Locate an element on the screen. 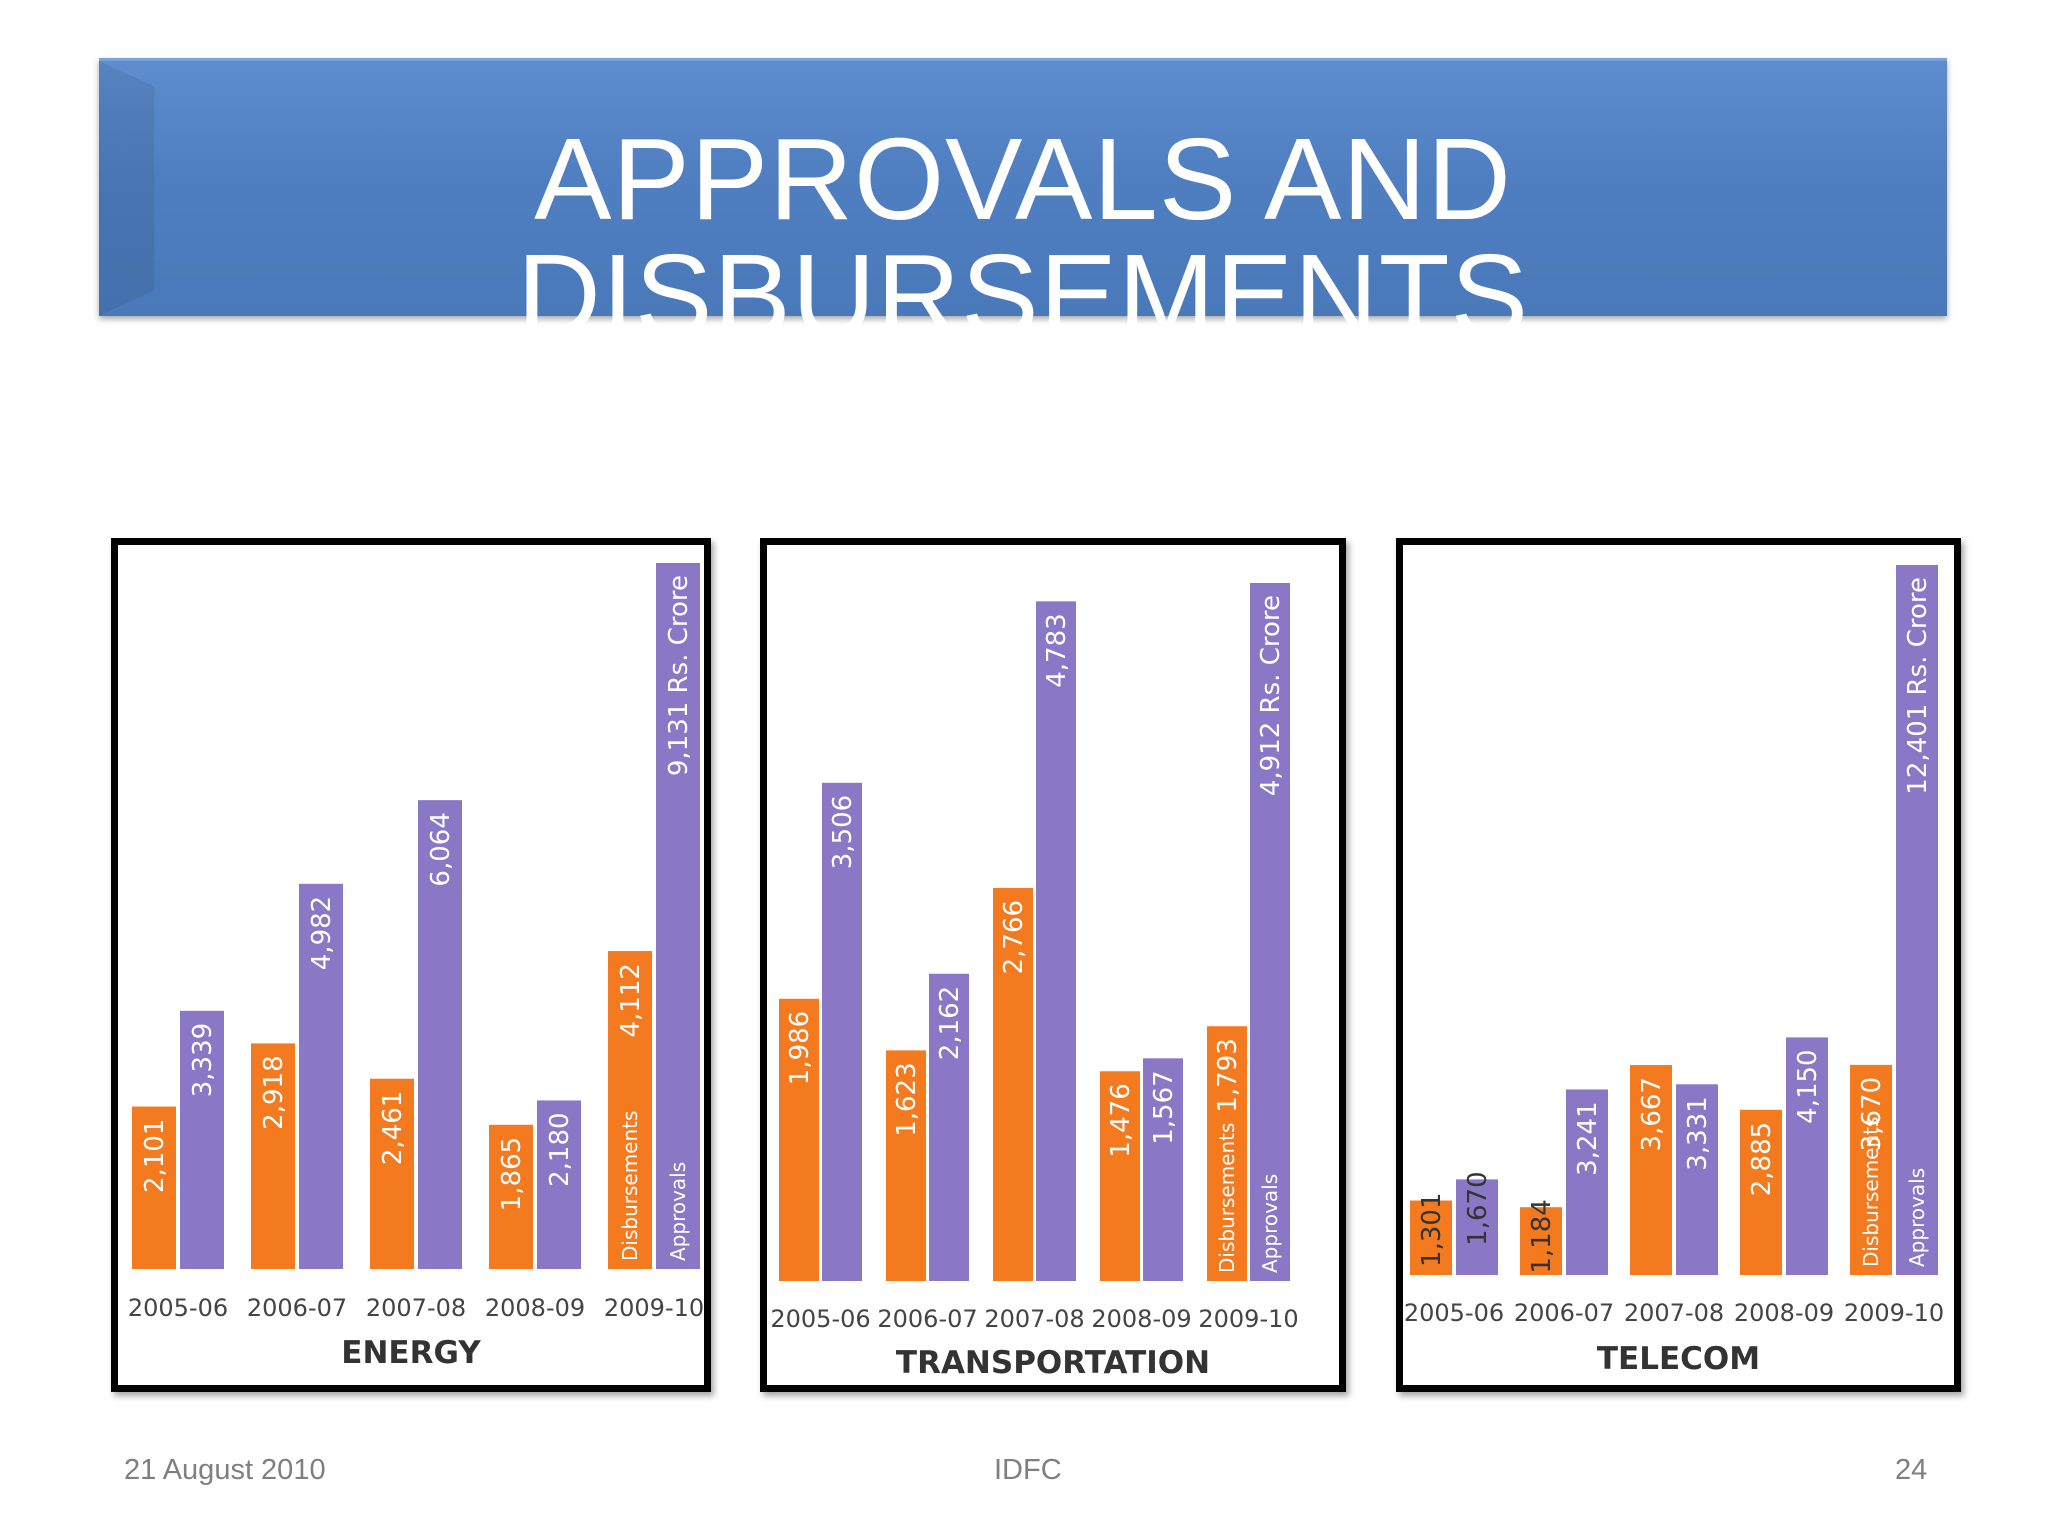 The image size is (2048, 1536). transportation-approval-value-2006-07: 2,162 is located at coordinates (950, 1023).